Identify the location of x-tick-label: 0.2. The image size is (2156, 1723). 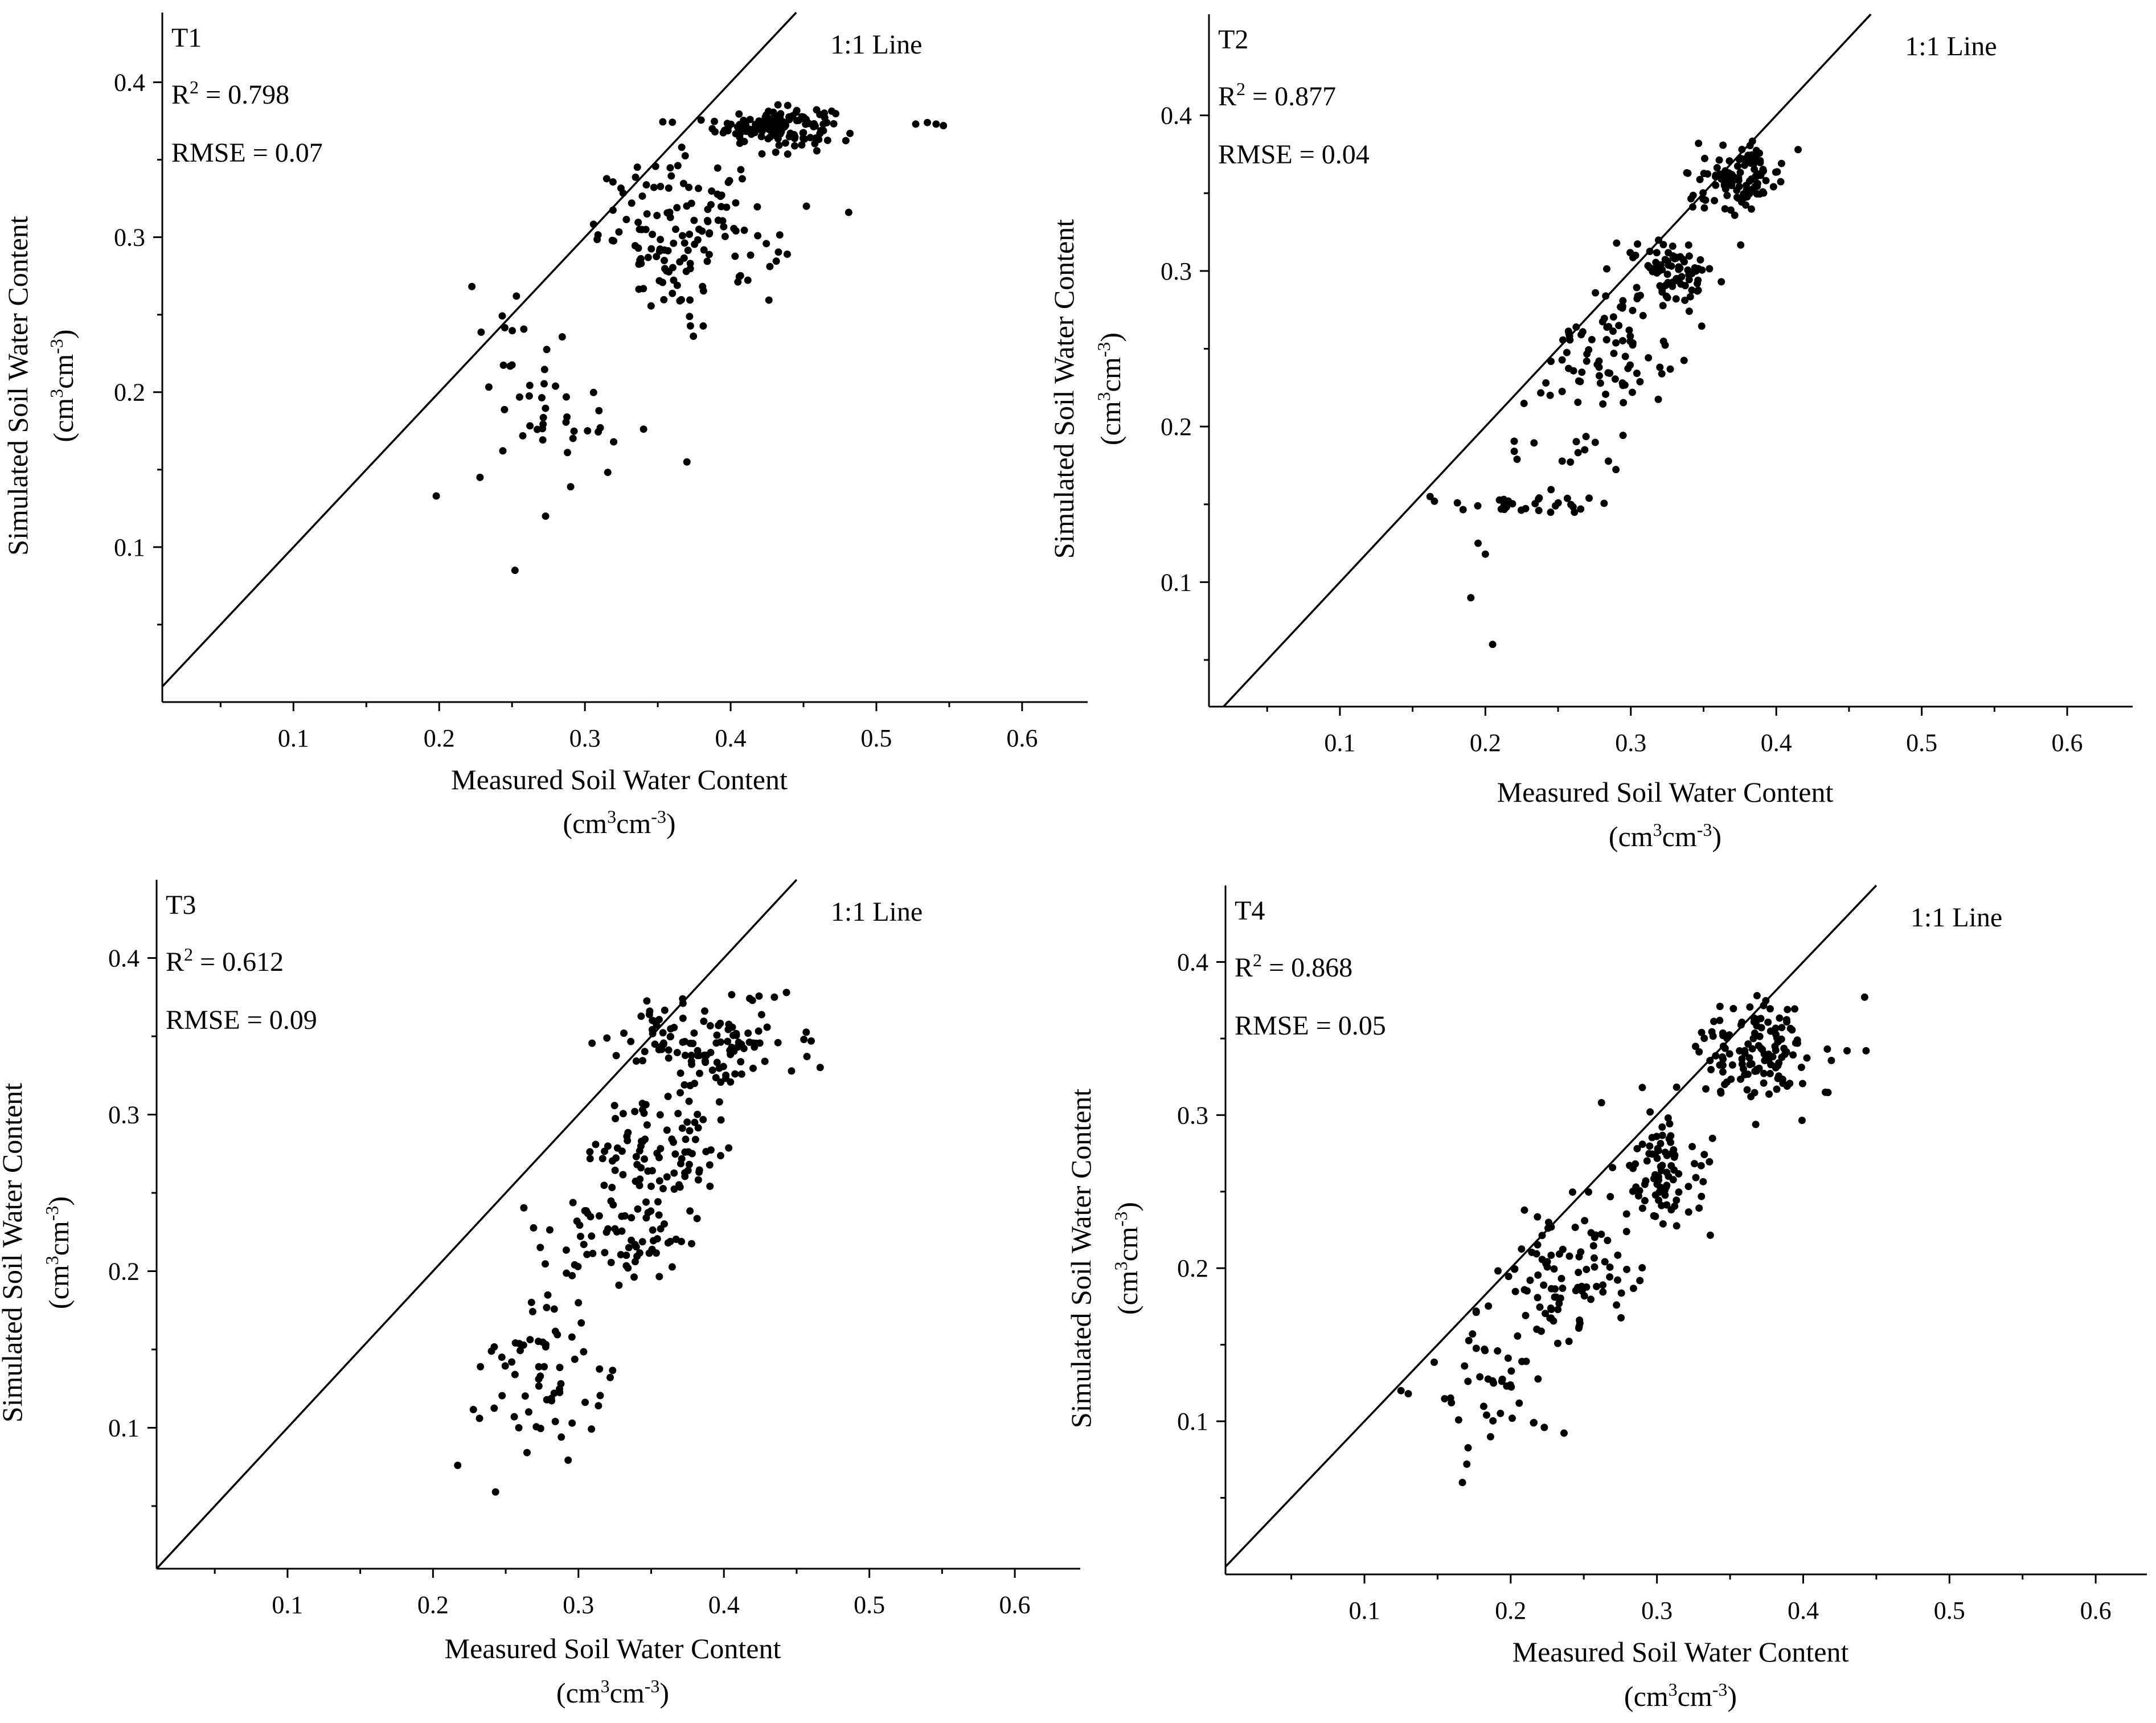
(439, 738).